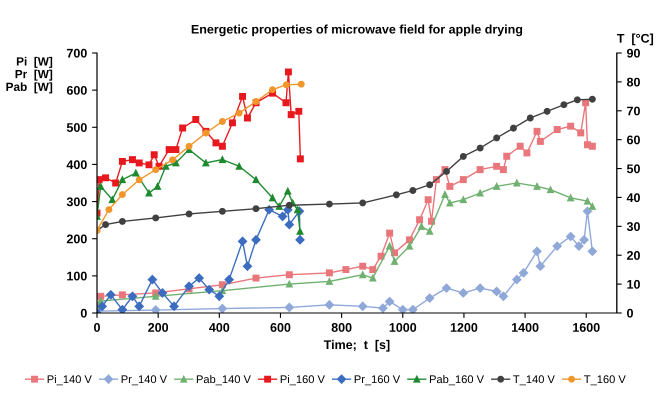 This screenshot has height=400, width=669. Describe the element at coordinates (633, 284) in the screenshot. I see `y2-tick-label: 10` at that location.